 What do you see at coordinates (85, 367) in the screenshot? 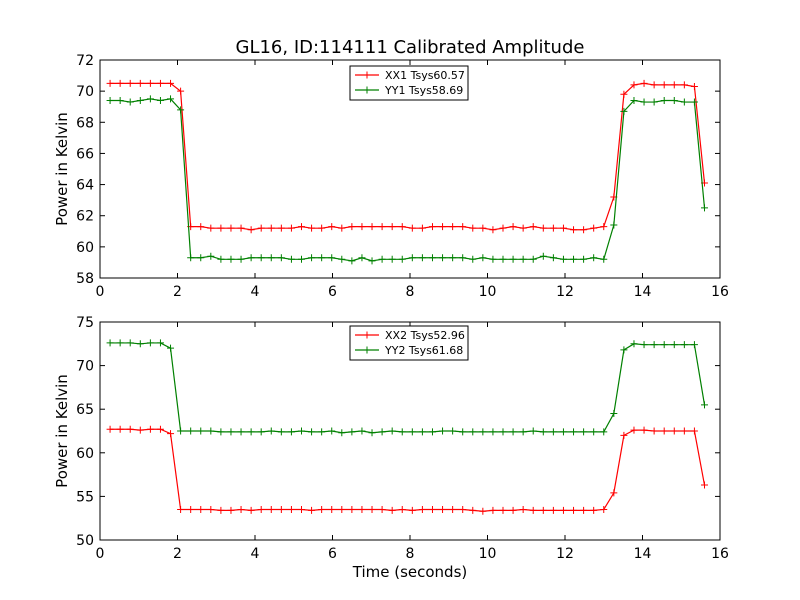
I see `y-tick-label: 70` at bounding box center [85, 367].